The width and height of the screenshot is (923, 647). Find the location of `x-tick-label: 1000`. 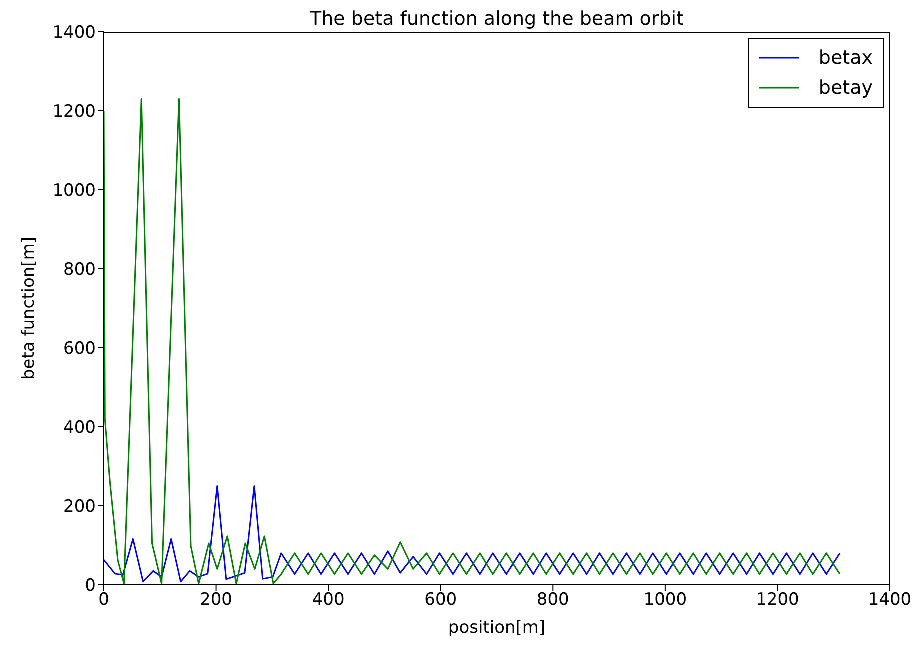

x-tick-label: 1000 is located at coordinates (666, 600).